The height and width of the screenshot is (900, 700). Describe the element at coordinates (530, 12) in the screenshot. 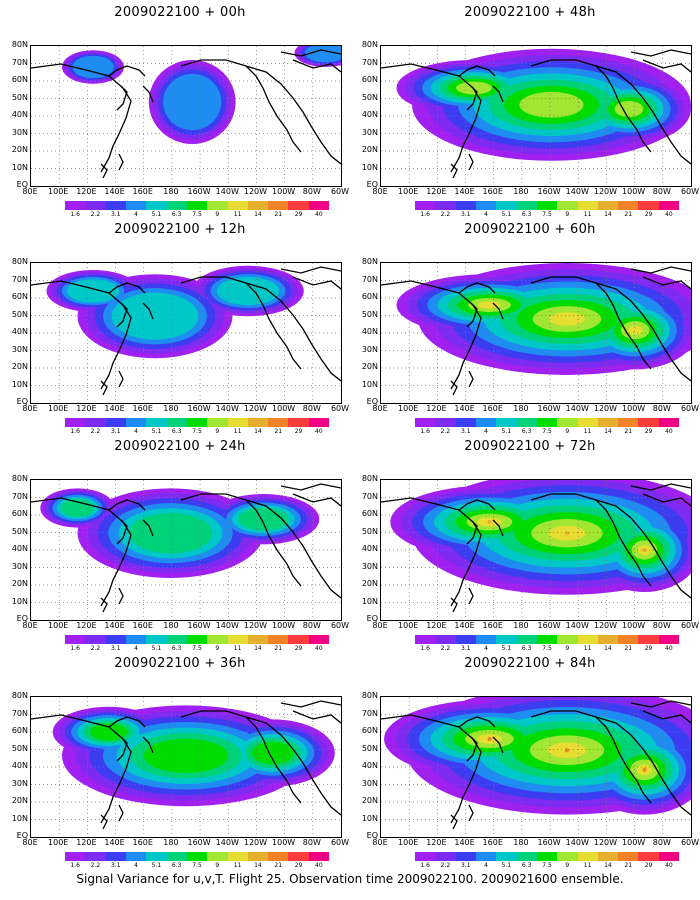

I see `panel-title: 2009022100 + 48h` at that location.